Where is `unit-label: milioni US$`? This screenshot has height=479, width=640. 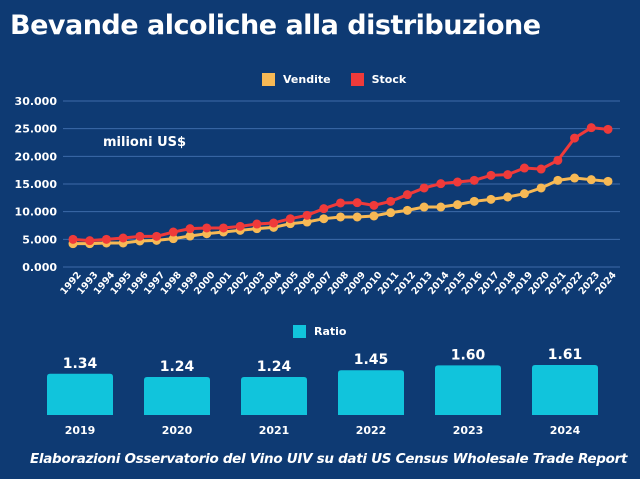
unit-label: milioni US$ is located at coordinates (145, 142).